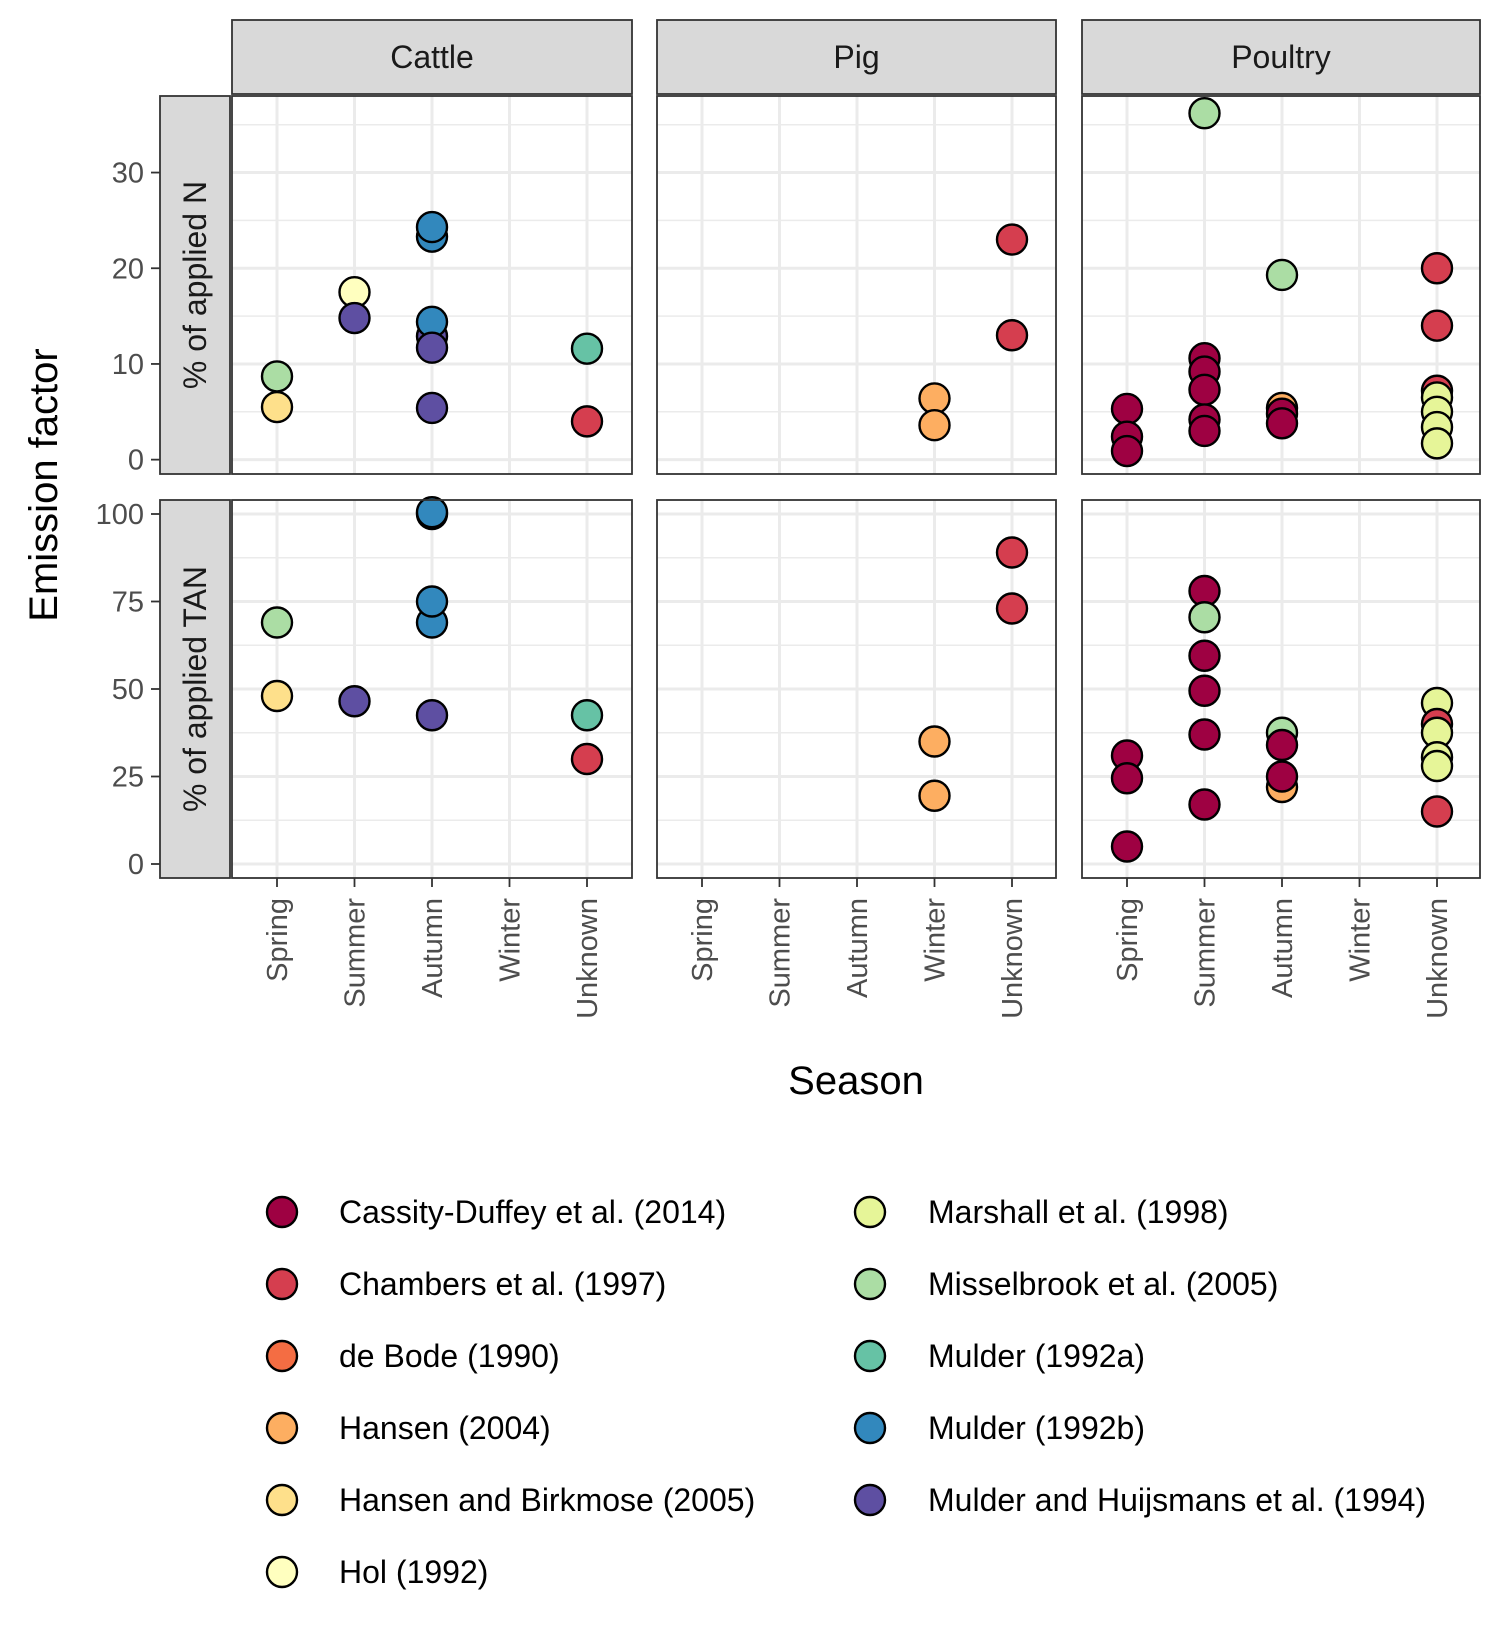 The height and width of the screenshot is (1650, 1500). Describe the element at coordinates (502, 1284) in the screenshot. I see `legend-label: Chambers et al. (1997)` at that location.